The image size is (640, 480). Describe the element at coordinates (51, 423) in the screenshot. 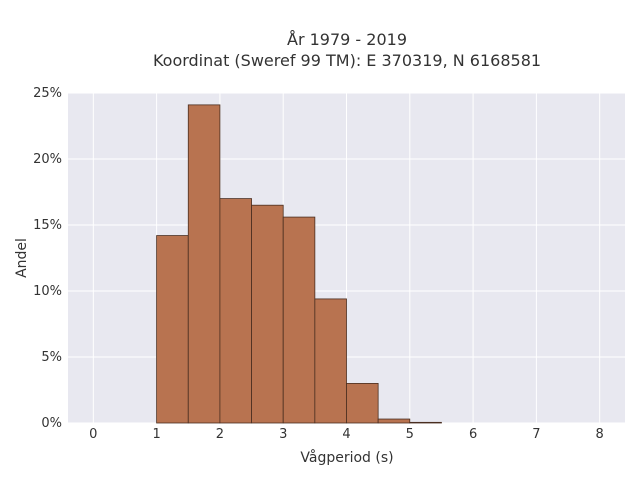

I see `y-tick-label: 0%` at that location.